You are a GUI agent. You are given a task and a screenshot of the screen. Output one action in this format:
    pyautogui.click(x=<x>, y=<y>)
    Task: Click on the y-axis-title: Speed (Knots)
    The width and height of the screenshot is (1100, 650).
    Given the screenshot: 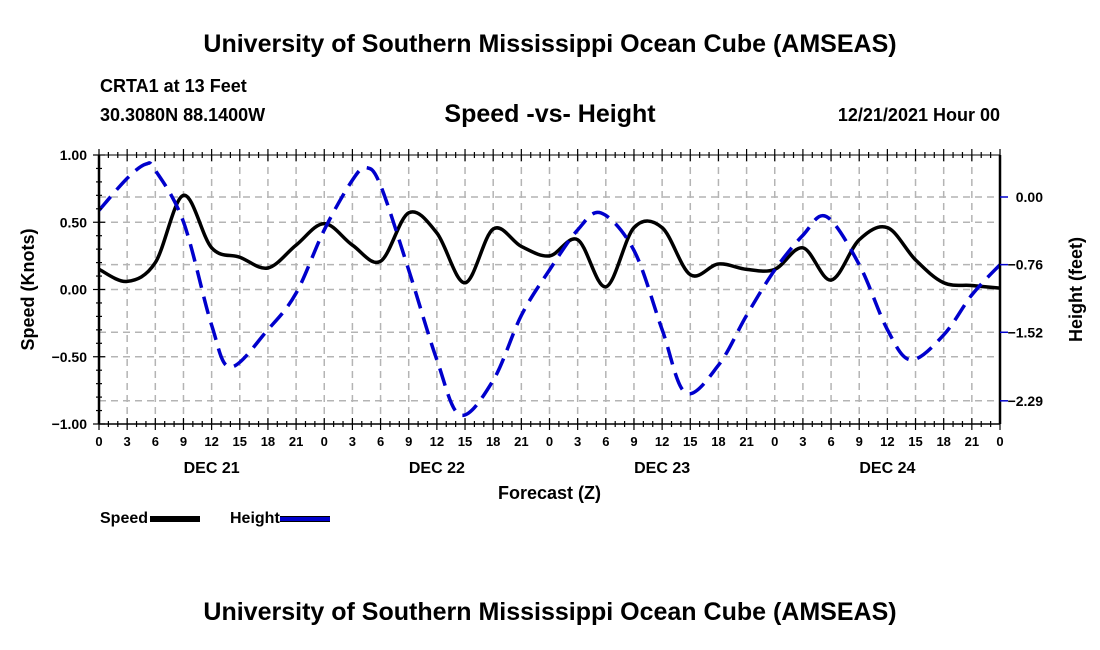 What is the action you would take?
    pyautogui.click(x=28, y=289)
    